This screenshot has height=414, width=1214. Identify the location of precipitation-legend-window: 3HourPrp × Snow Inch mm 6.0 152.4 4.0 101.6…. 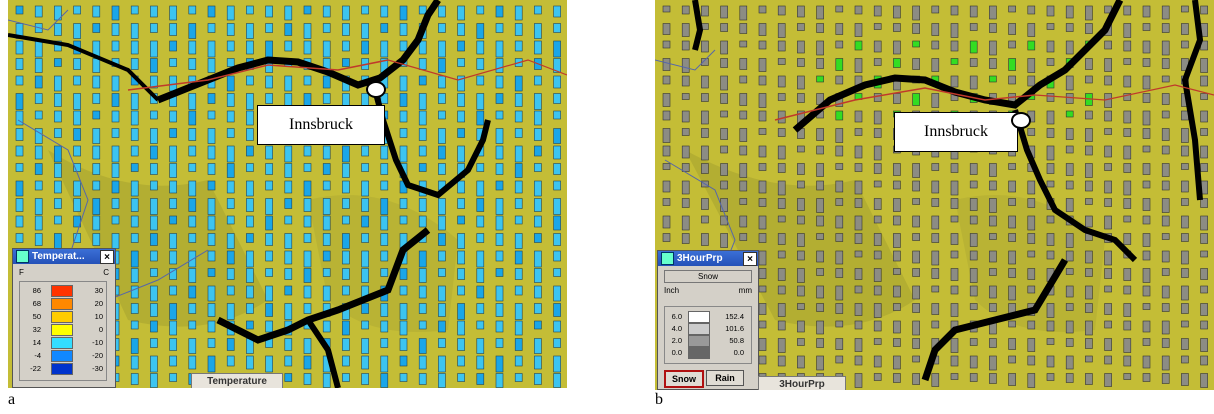
(708, 320).